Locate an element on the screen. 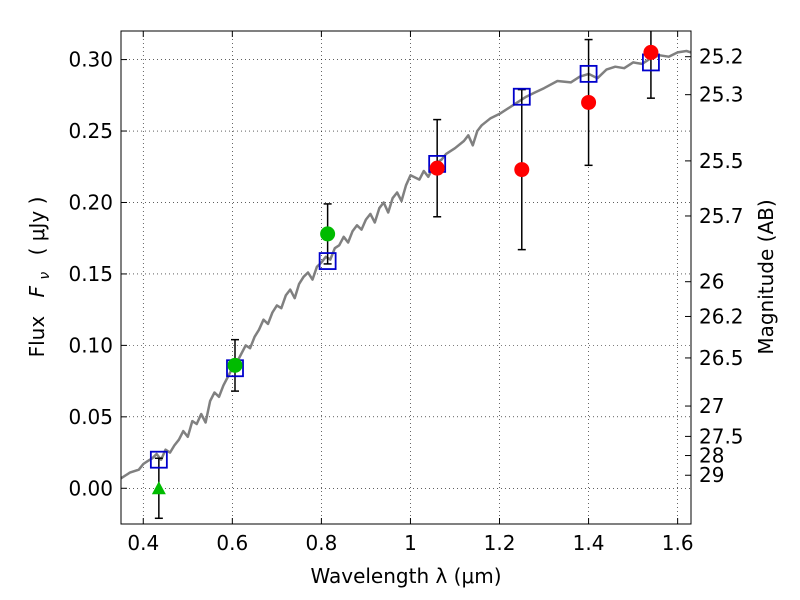 The image size is (800, 600). y-axis-label: Flux F ν ( μJy ) is located at coordinates (39, 277).